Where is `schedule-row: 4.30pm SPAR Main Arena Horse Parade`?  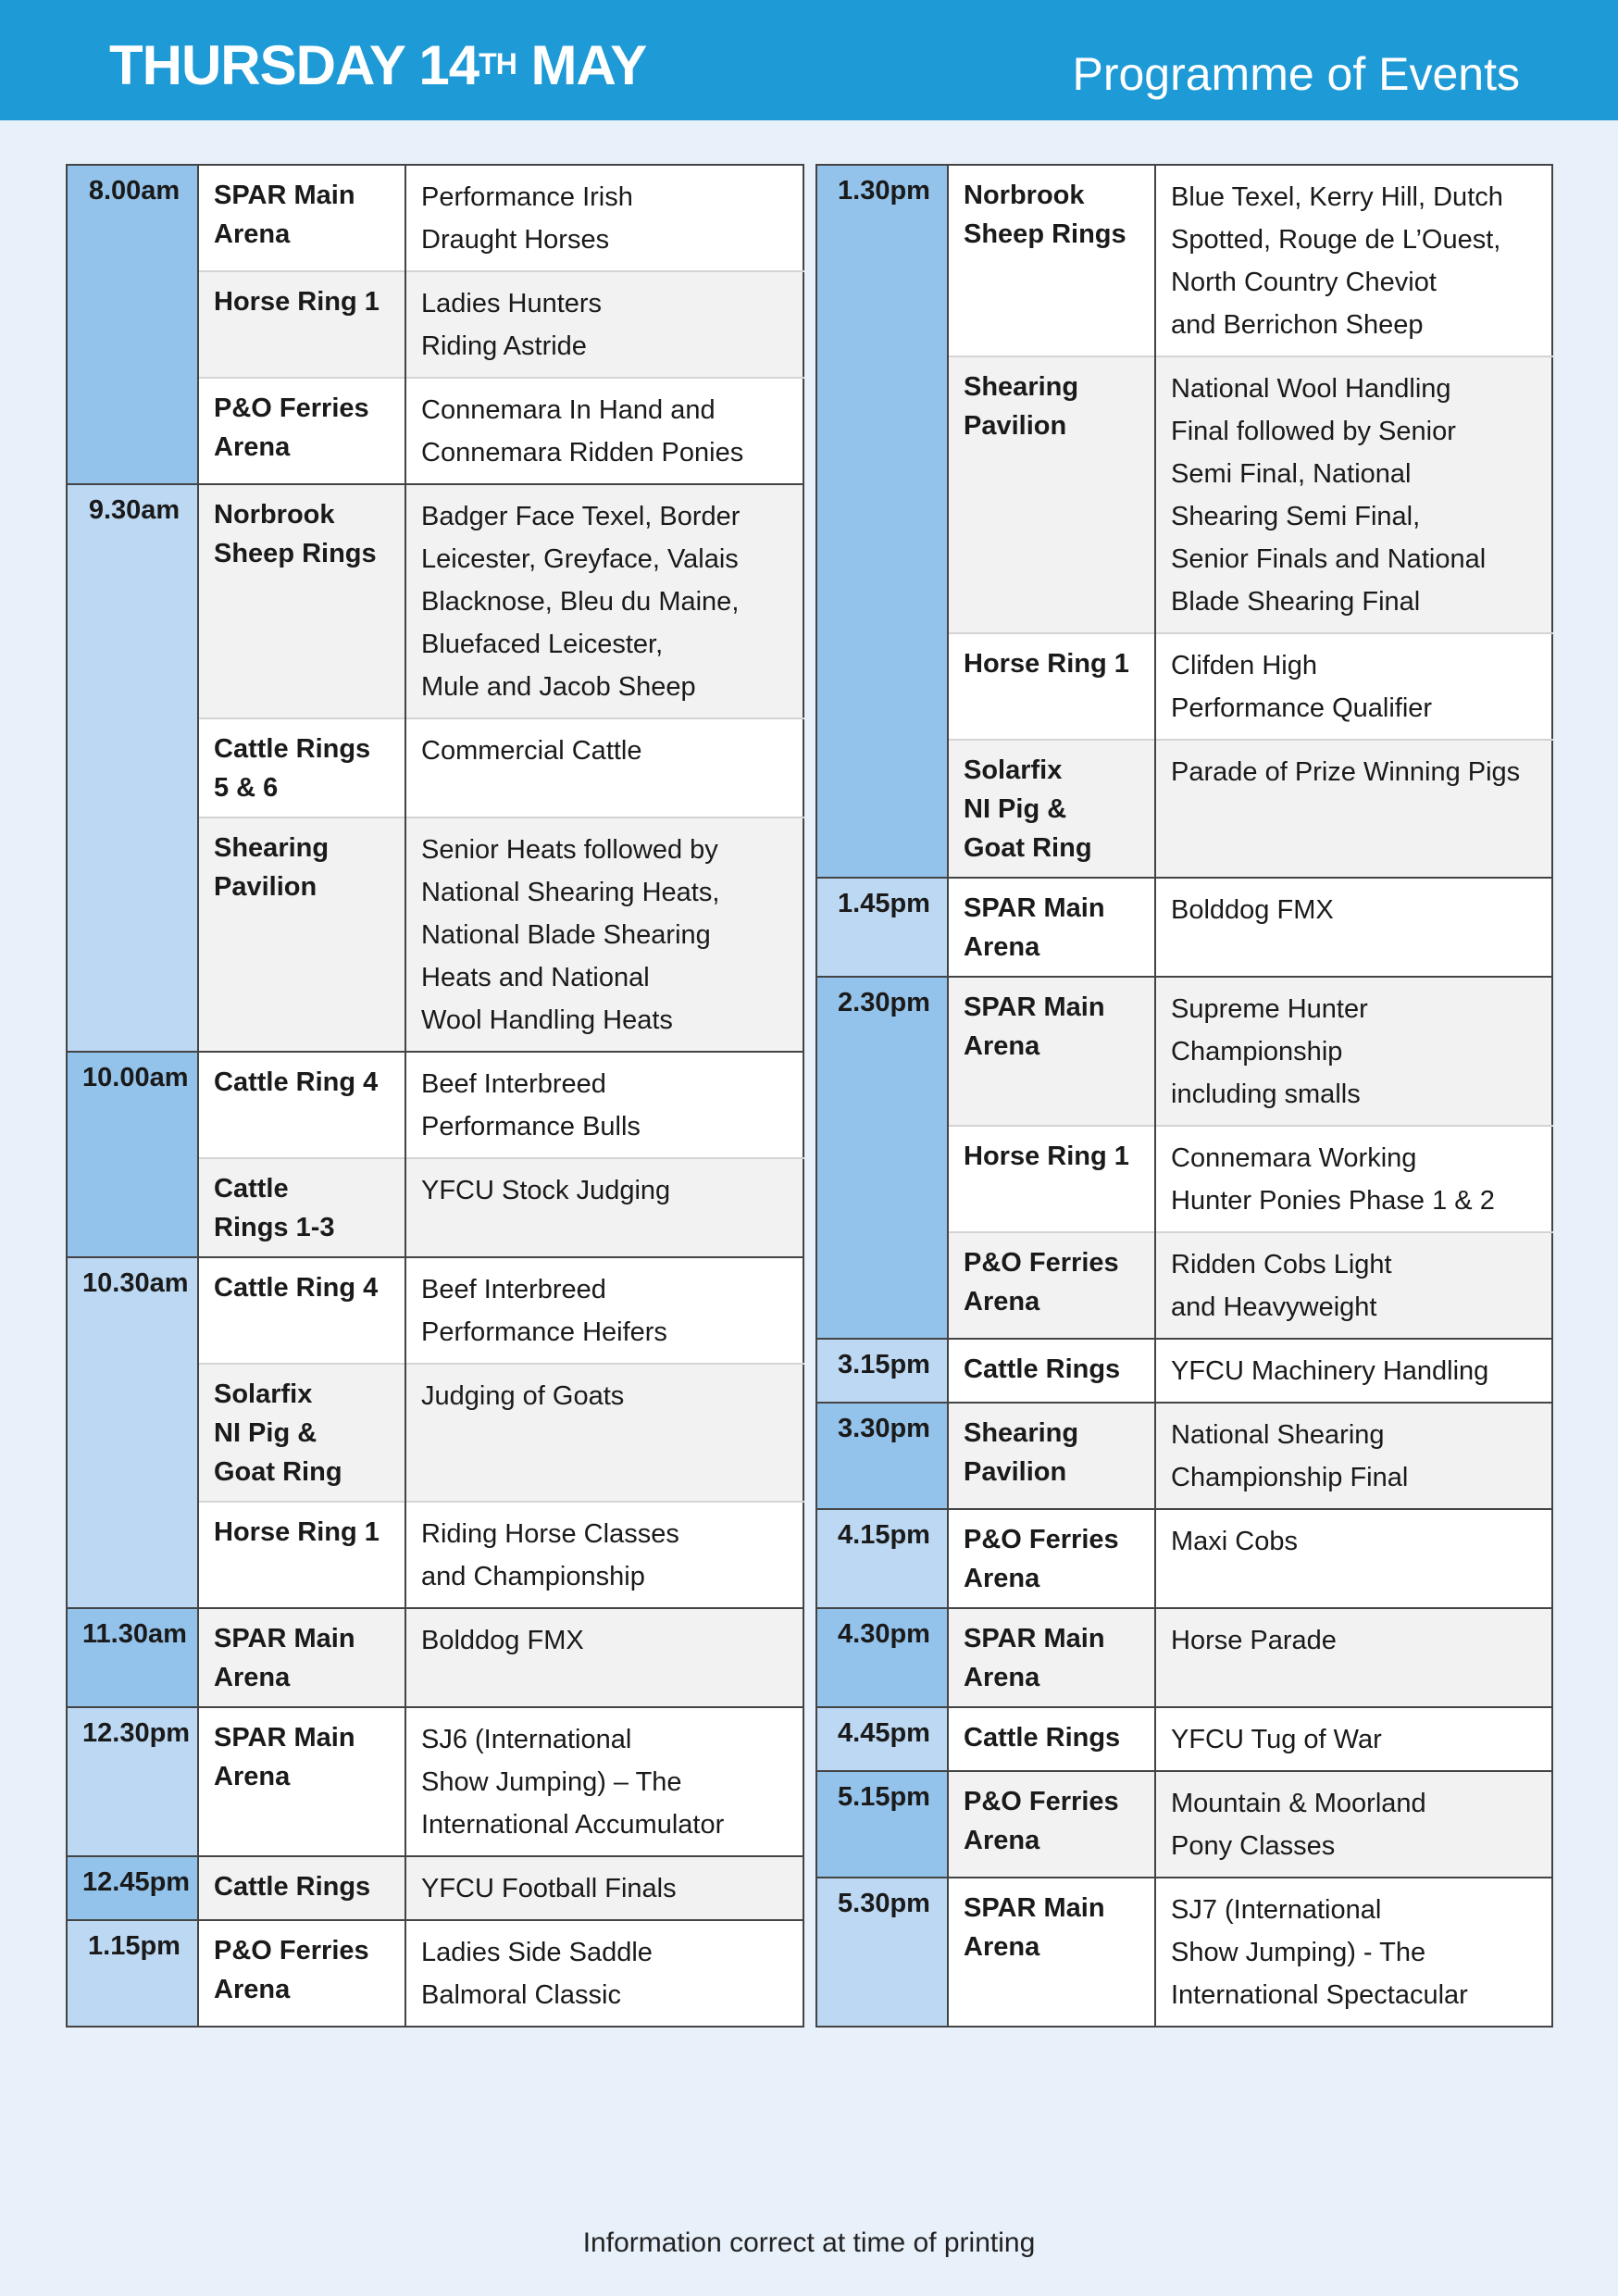 schedule-row: 4.30pm SPAR Main Arena Horse Parade is located at coordinates (1184, 1657).